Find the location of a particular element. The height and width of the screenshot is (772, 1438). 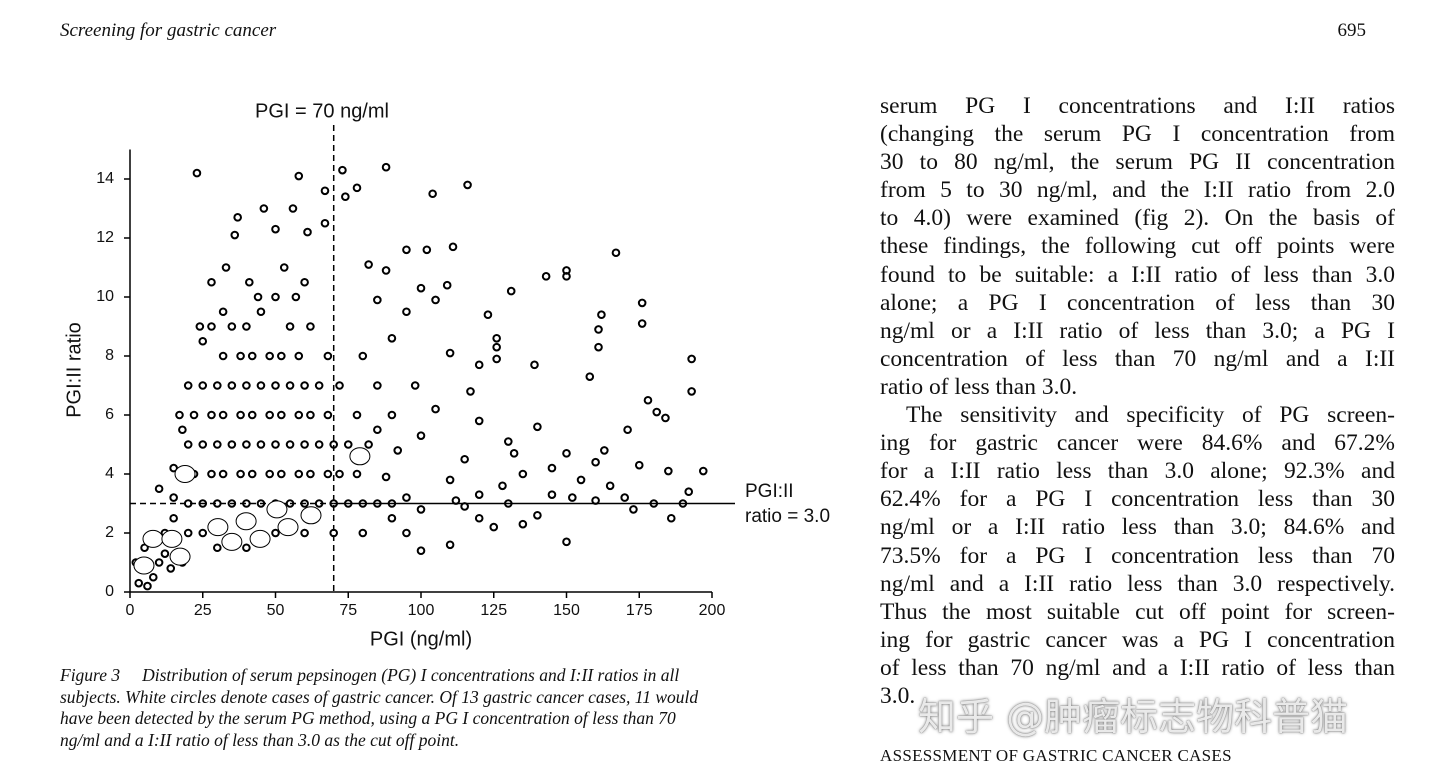

page-number: 695 is located at coordinates (1352, 30).